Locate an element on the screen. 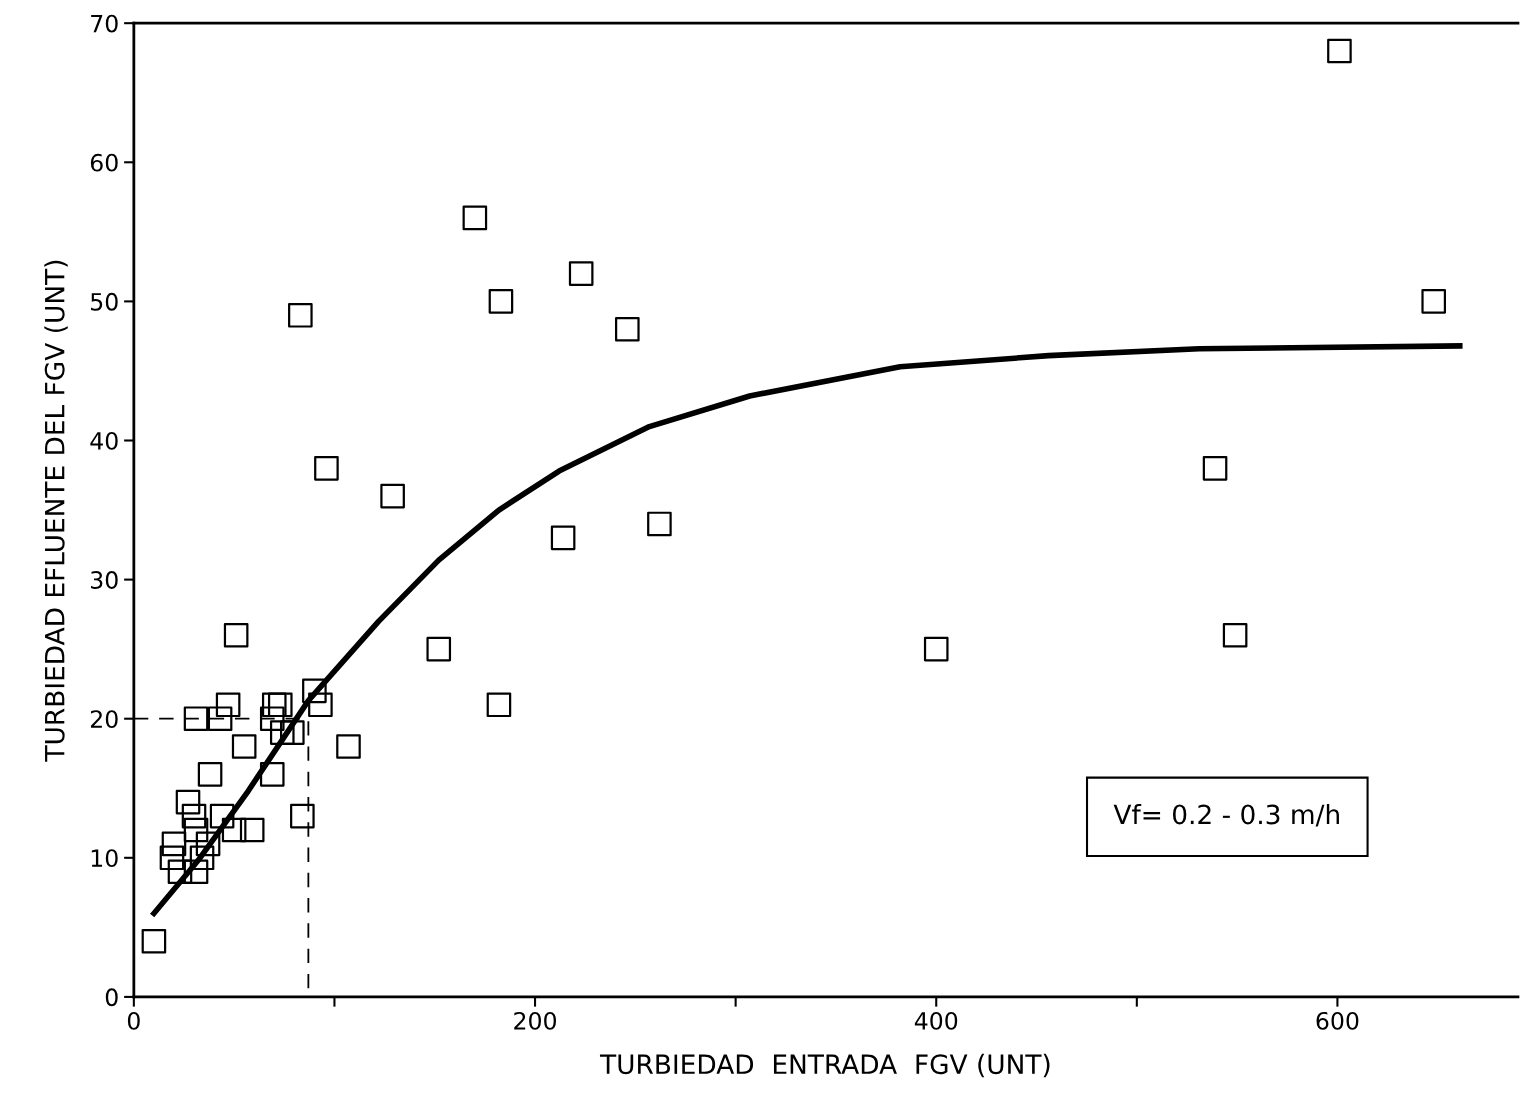 Image resolution: width=1521 pixels, height=1104 pixels. y-tick-label: 0 is located at coordinates (111, 997).